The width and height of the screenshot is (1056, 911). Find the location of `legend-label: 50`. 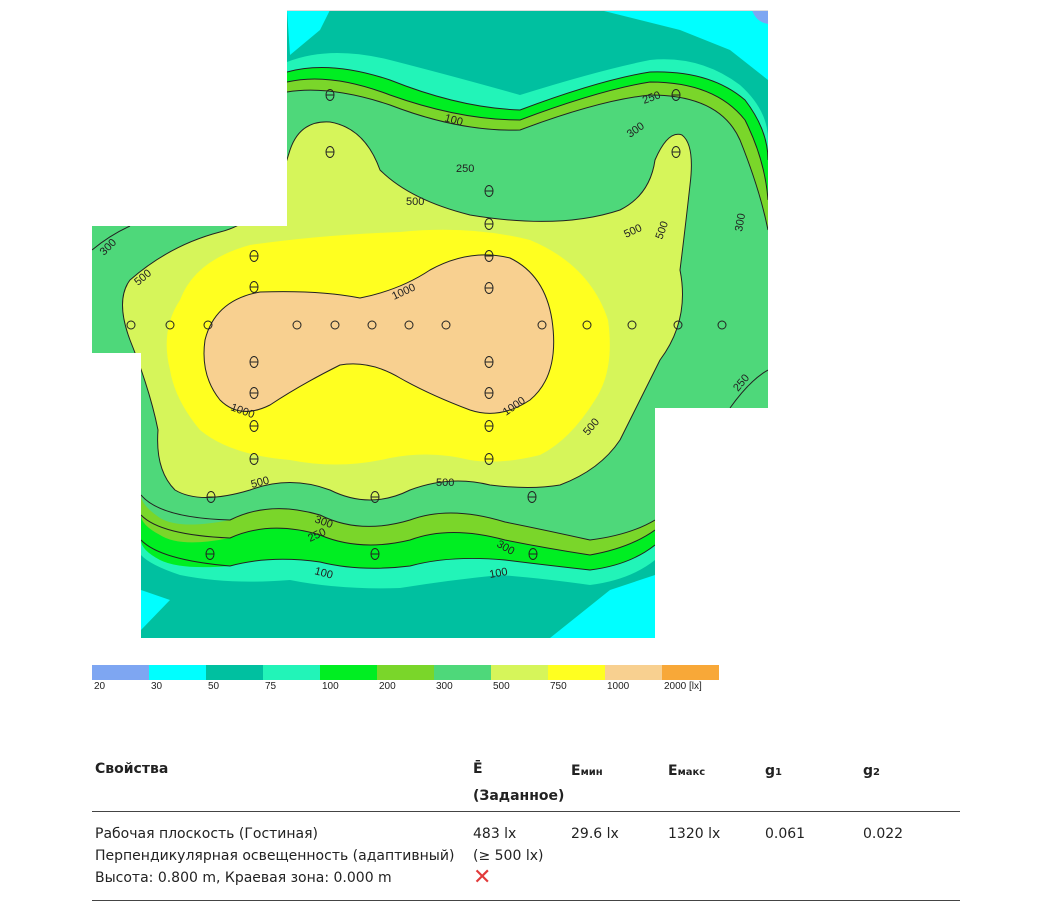

legend-label: 50 is located at coordinates (214, 686).